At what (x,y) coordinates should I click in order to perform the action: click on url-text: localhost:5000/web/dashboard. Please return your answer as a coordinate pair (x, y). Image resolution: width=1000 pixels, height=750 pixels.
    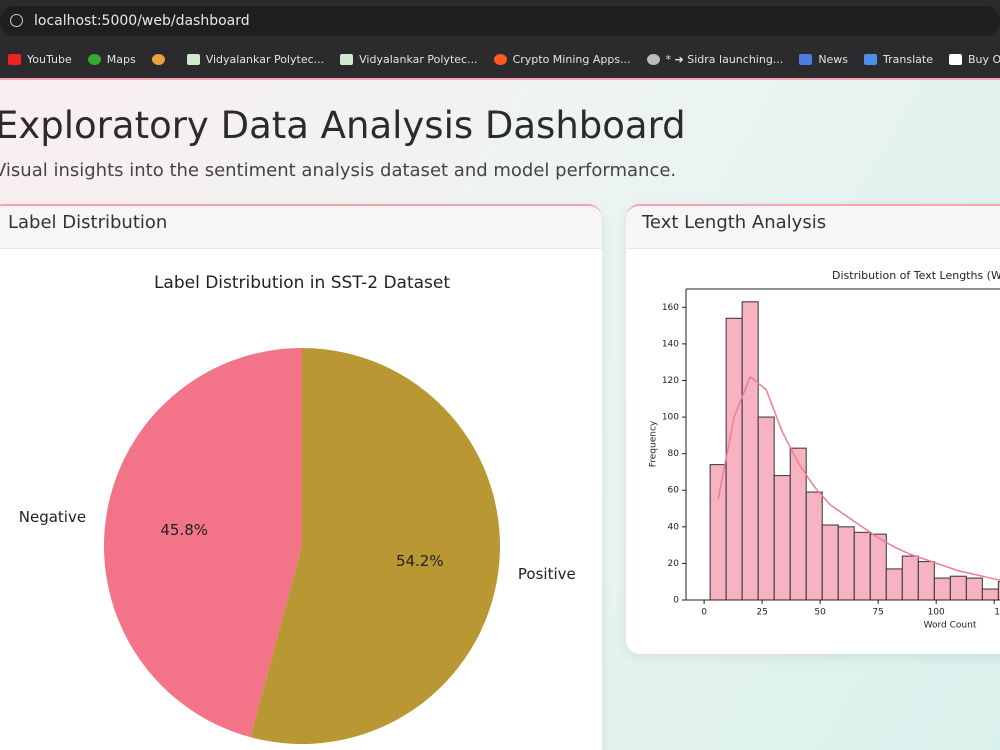
    Looking at the image, I should click on (142, 21).